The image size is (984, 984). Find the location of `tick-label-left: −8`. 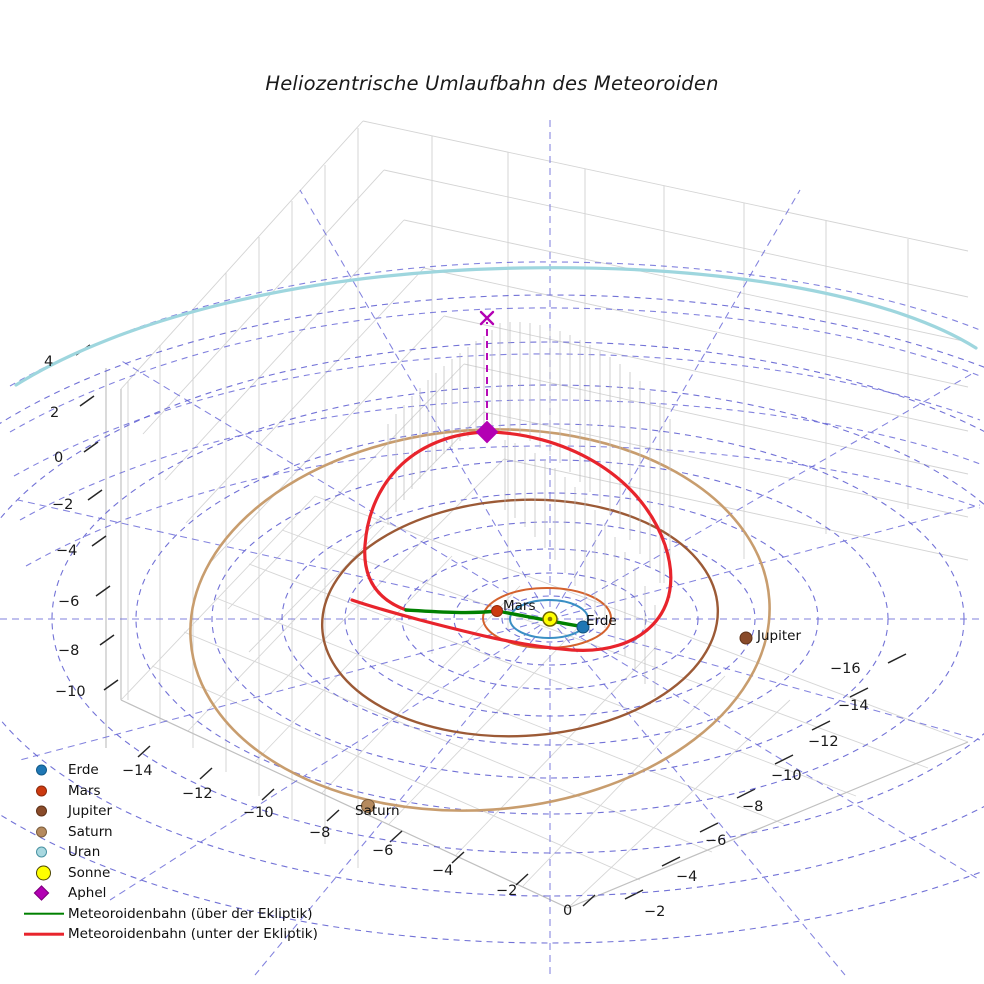

tick-label-left: −8 is located at coordinates (69, 651).